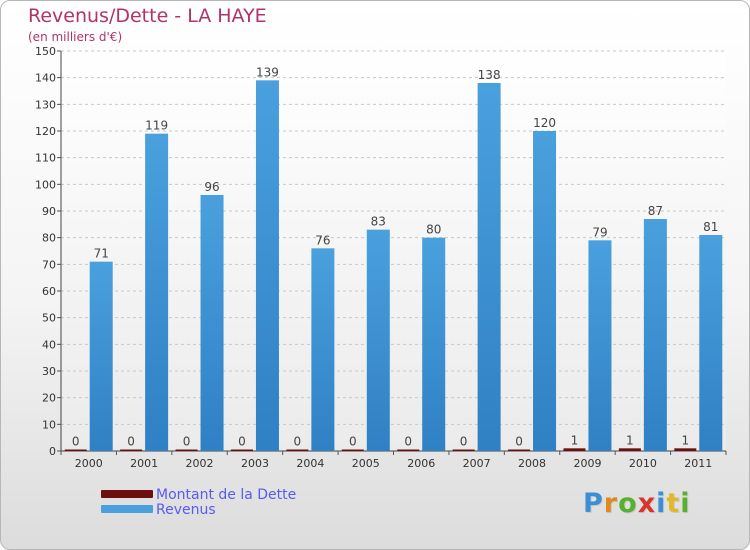 The image size is (750, 550). Describe the element at coordinates (310, 463) in the screenshot. I see `x-tick-label: 2004` at that location.